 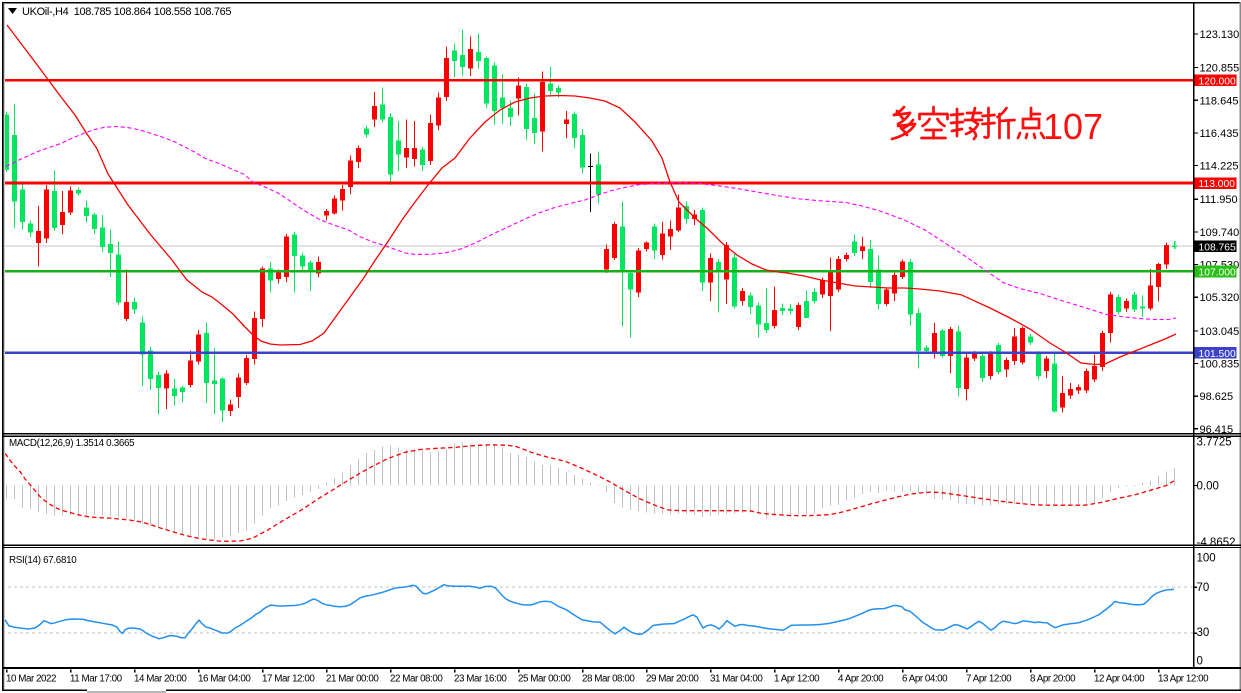 I want to click on svg-text: 16 Mar 04:00, so click(x=224, y=679).